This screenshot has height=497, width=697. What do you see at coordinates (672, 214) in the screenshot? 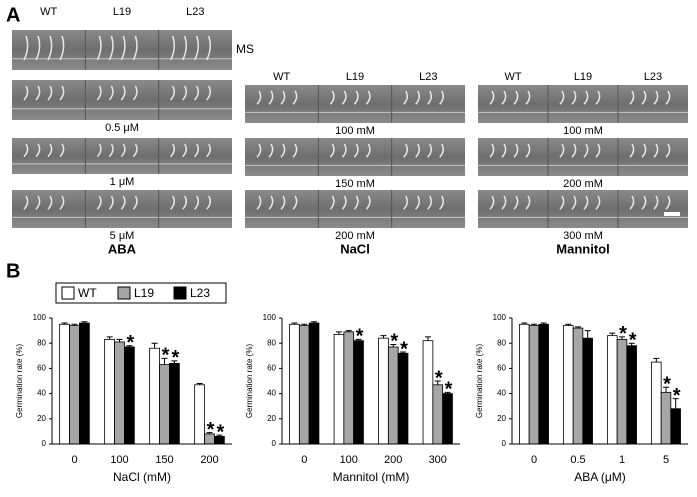
I see `scale-bar` at bounding box center [672, 214].